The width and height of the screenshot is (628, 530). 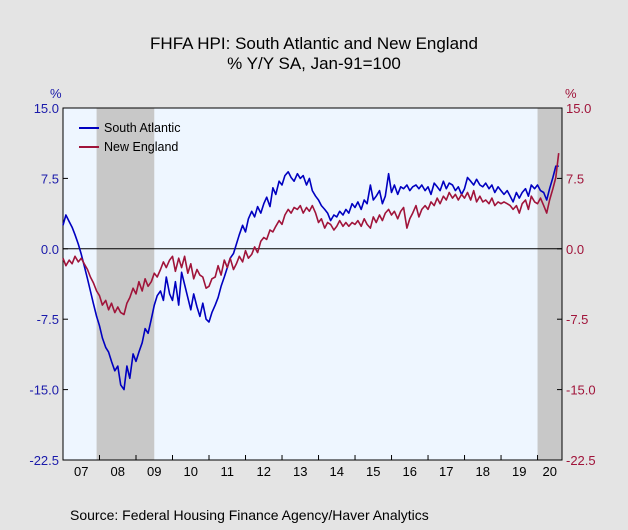 What do you see at coordinates (550, 471) in the screenshot?
I see `x-tick-label: 20` at bounding box center [550, 471].